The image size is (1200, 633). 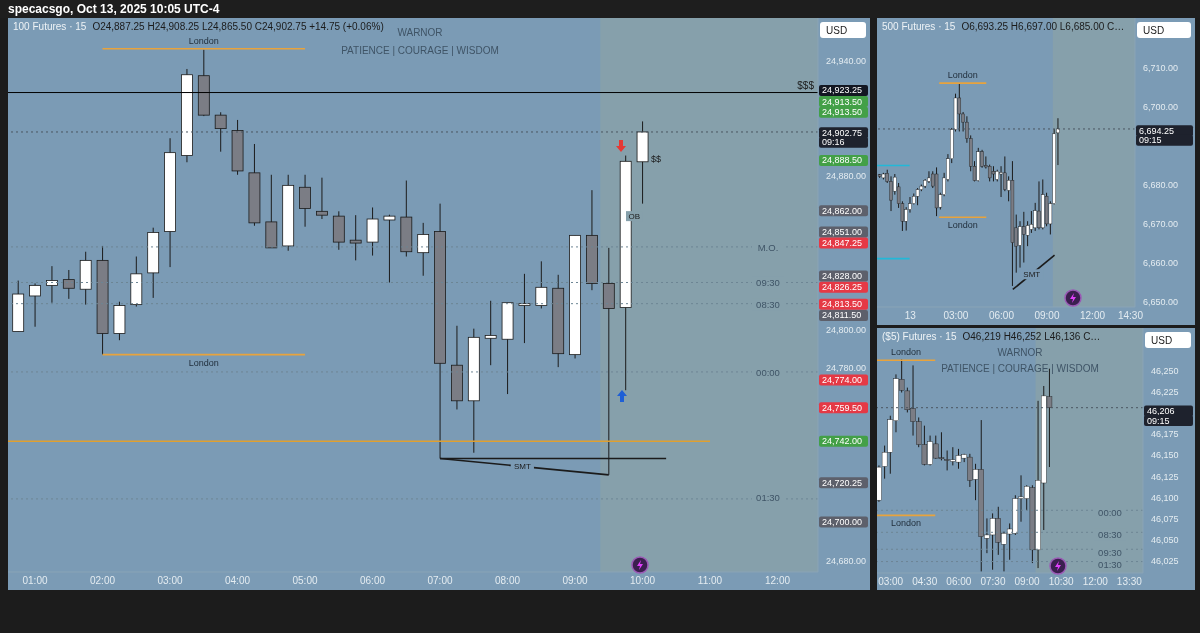 I want to click on text: 24,720.25, so click(x=842, y=482).